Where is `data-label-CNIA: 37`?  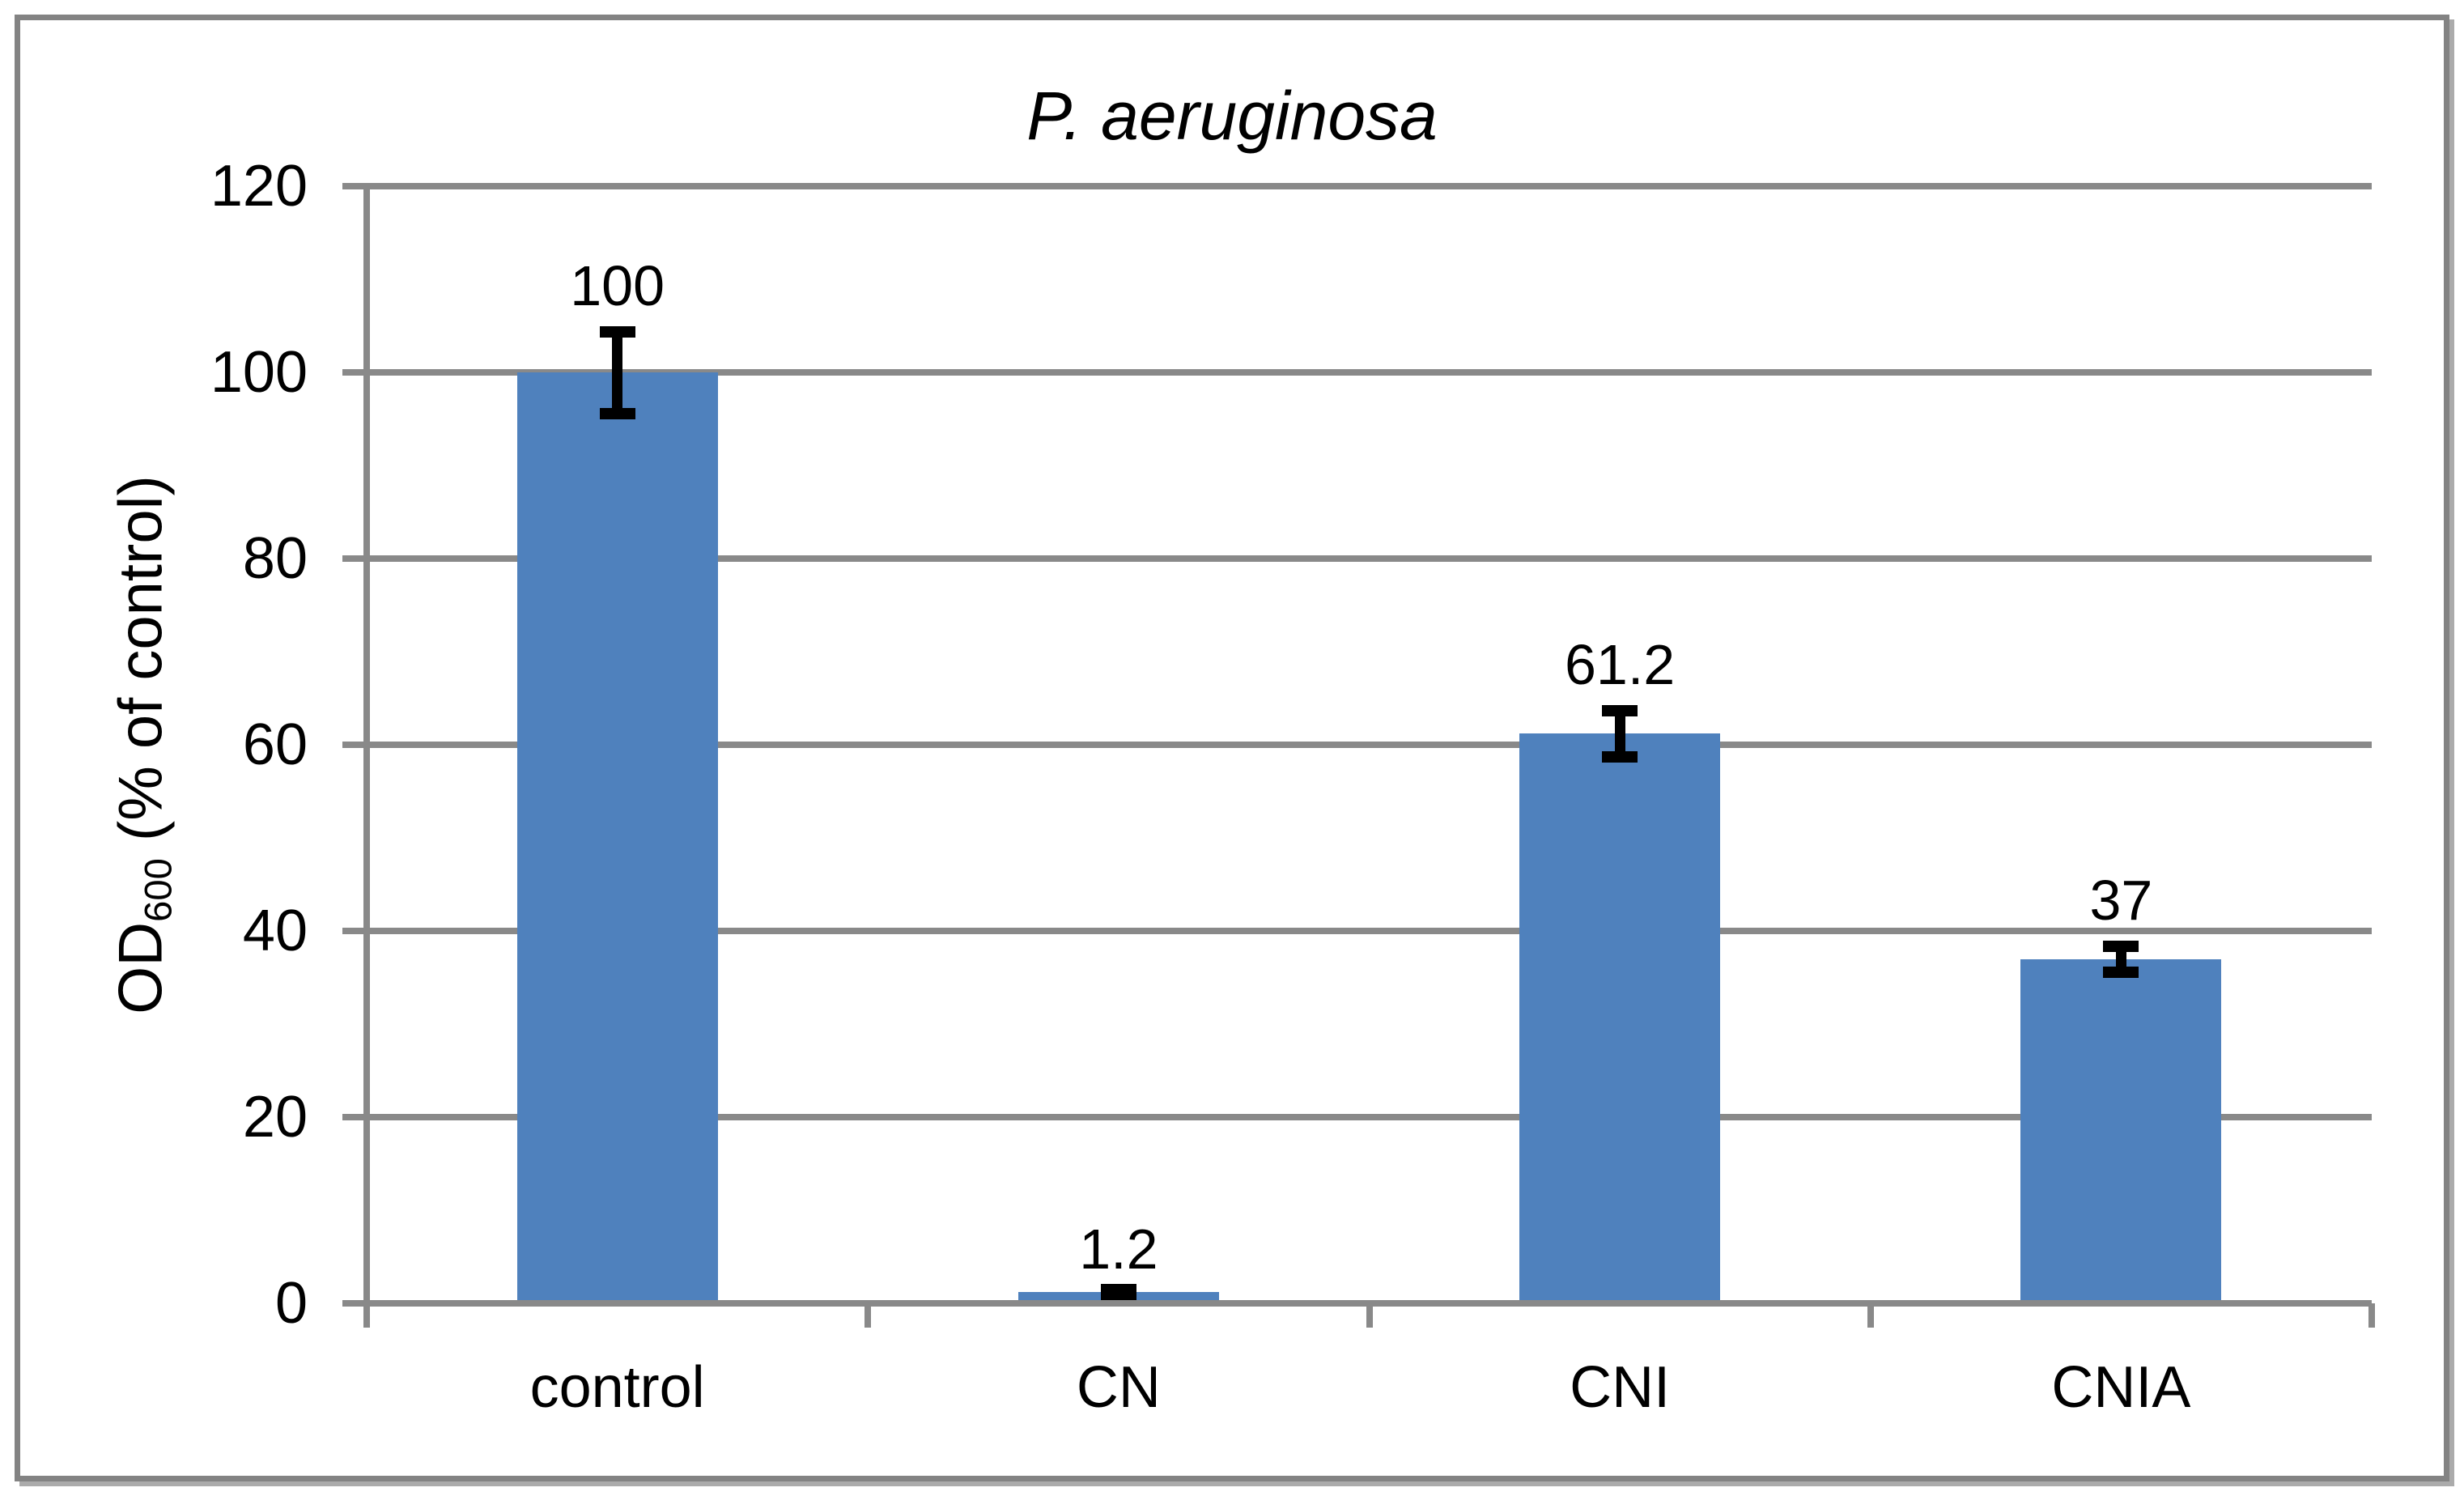 data-label-CNIA: 37 is located at coordinates (2121, 900).